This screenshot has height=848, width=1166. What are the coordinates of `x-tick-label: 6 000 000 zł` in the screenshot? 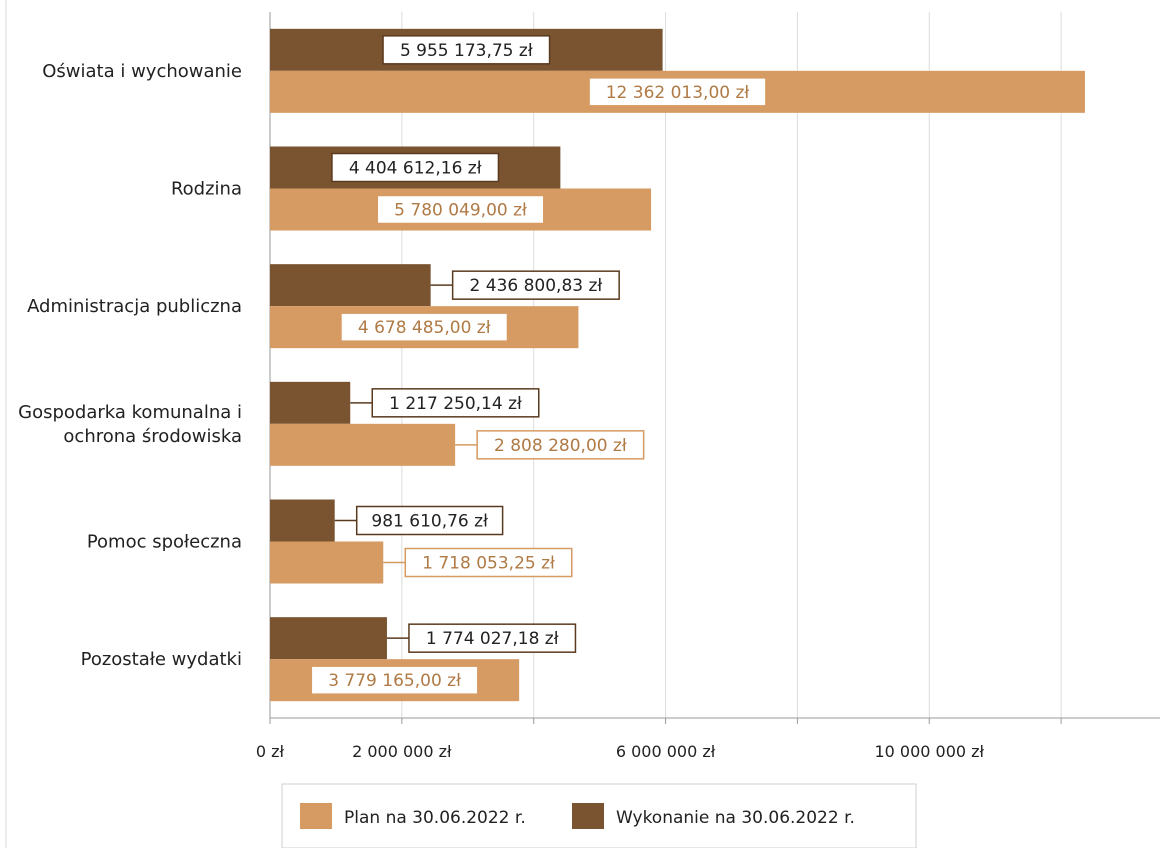 It's located at (666, 751).